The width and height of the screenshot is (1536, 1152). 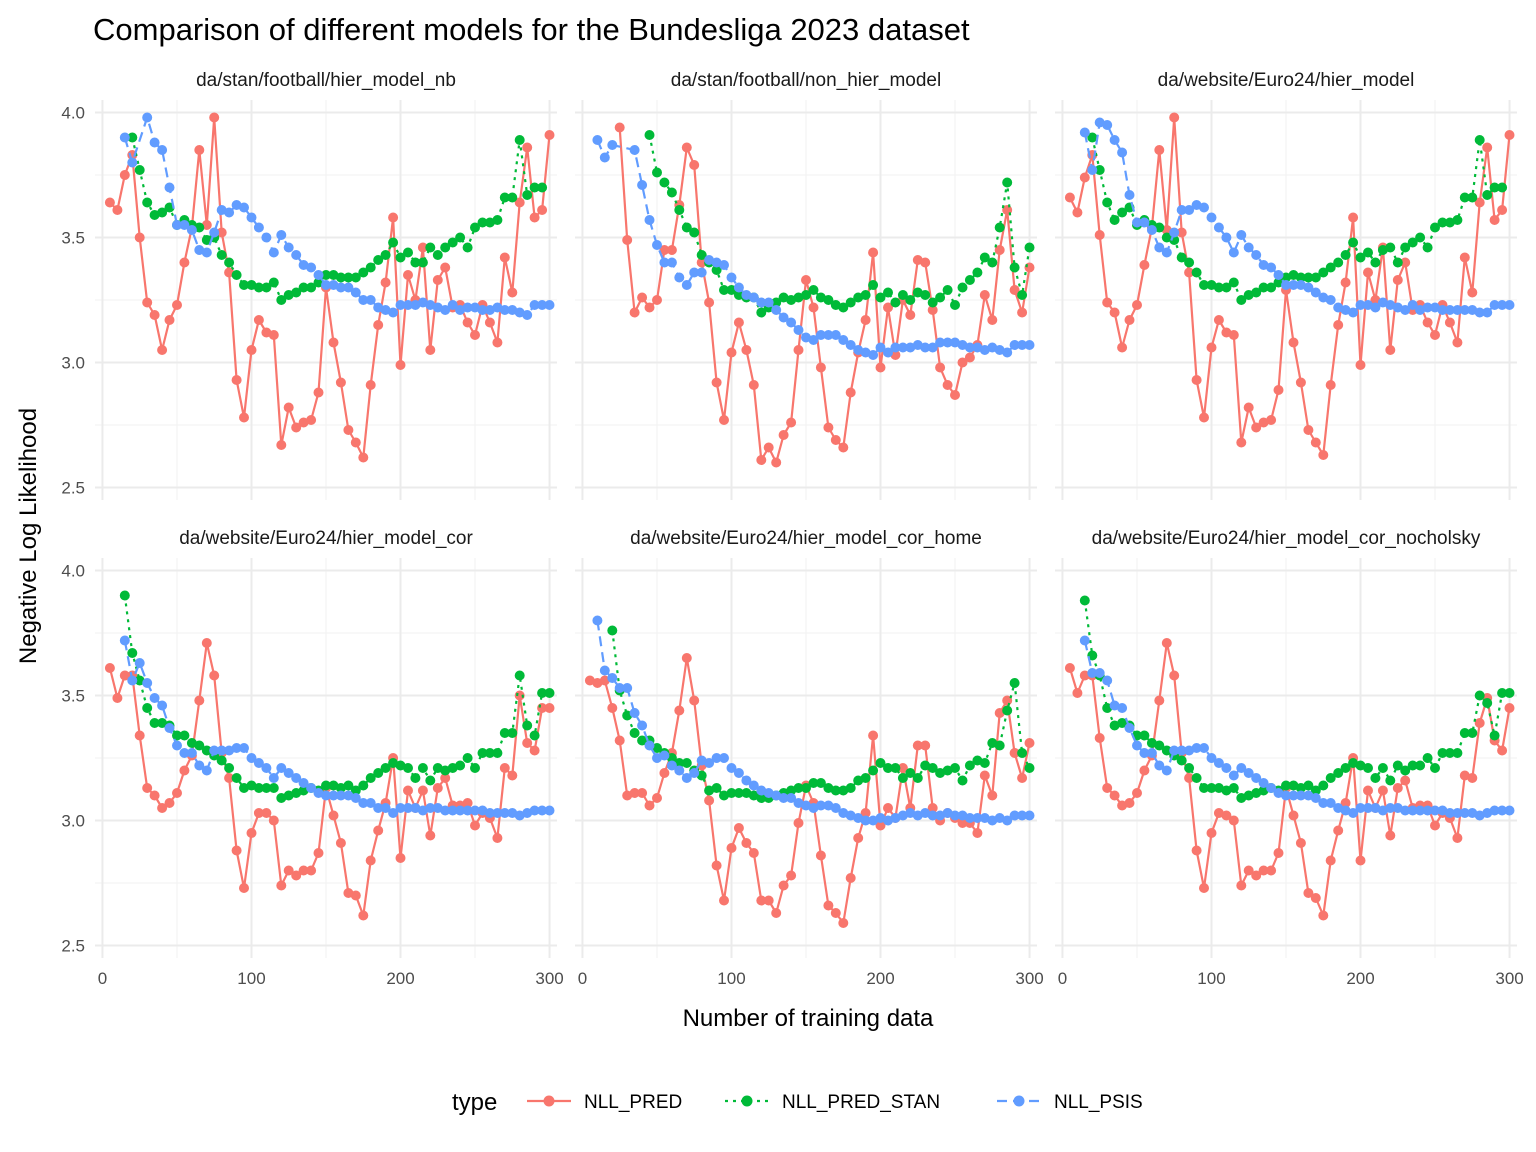 What do you see at coordinates (797, 1102) in the screenshot?
I see `legend: type NLL_PRED NLL_PRED_STAN NLL_PSIS` at bounding box center [797, 1102].